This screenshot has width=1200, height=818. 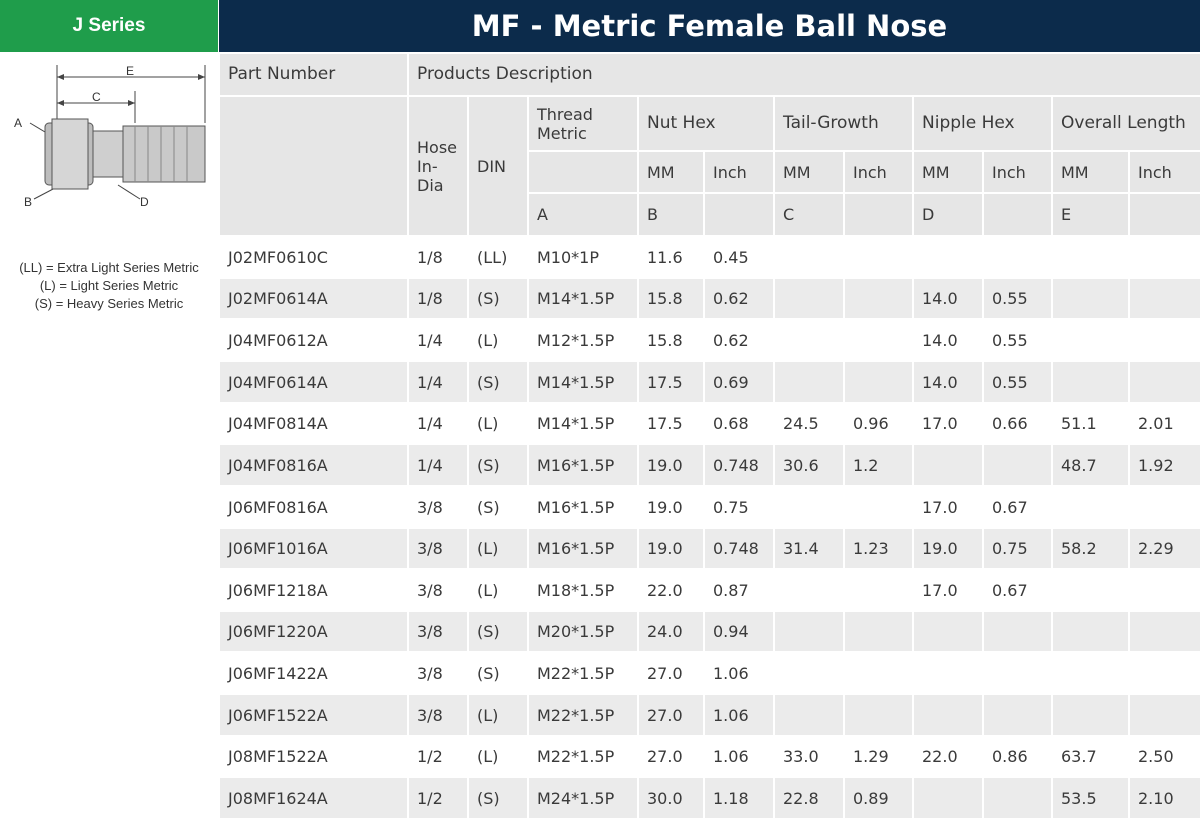 I want to click on cell-text: M24*1.5P, so click(x=576, y=798).